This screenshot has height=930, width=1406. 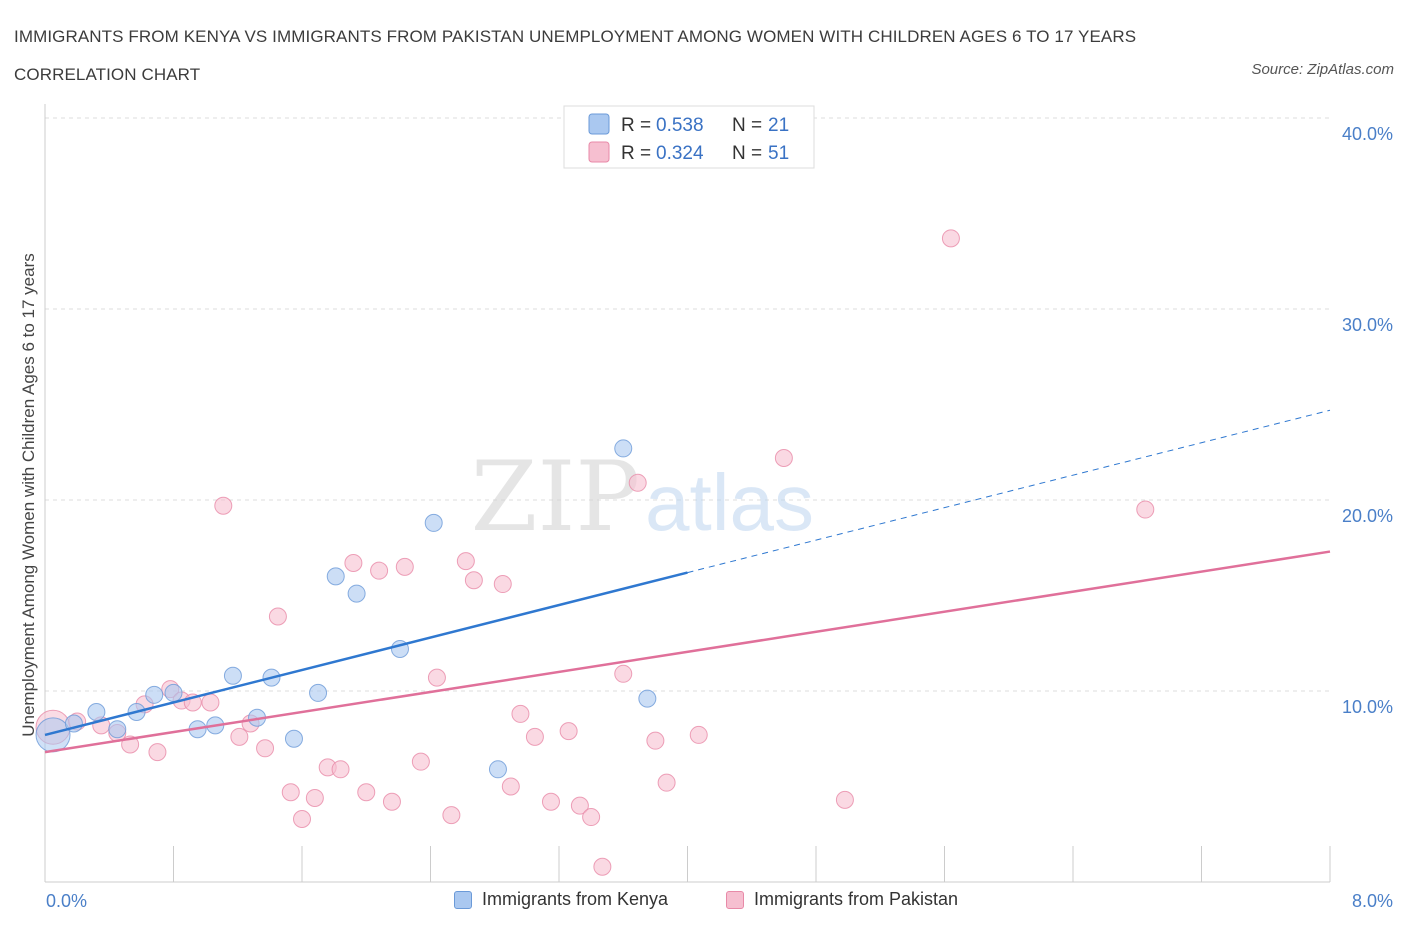 I want to click on bottom-legend-pakistan: Immigrants from Pakistan, so click(x=842, y=899).